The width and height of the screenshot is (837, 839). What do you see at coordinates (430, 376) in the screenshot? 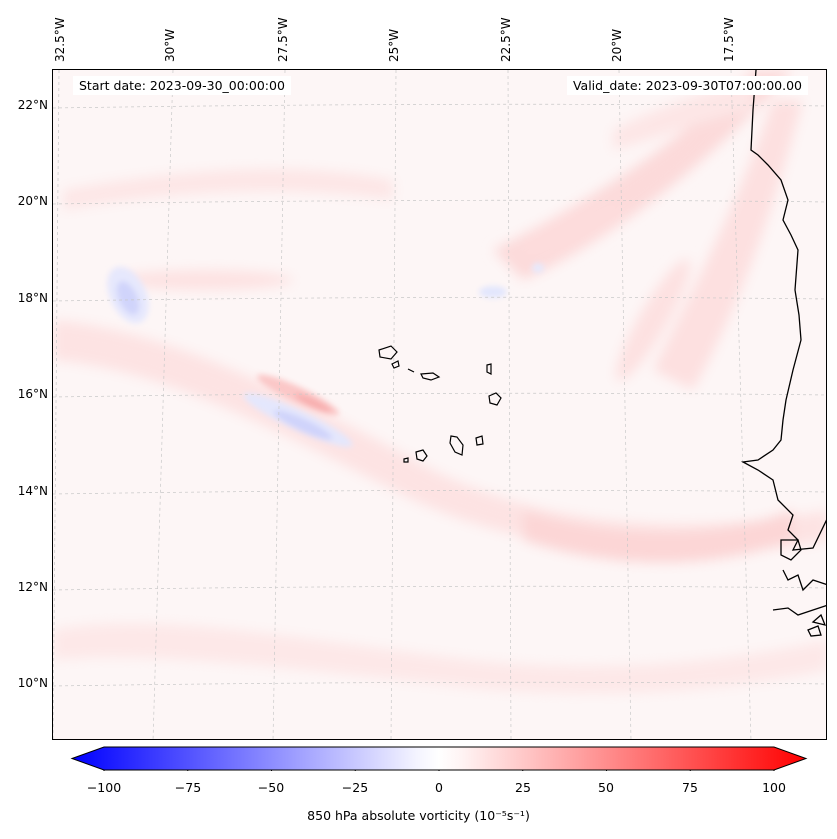
I see `island-sao-nicolau` at bounding box center [430, 376].